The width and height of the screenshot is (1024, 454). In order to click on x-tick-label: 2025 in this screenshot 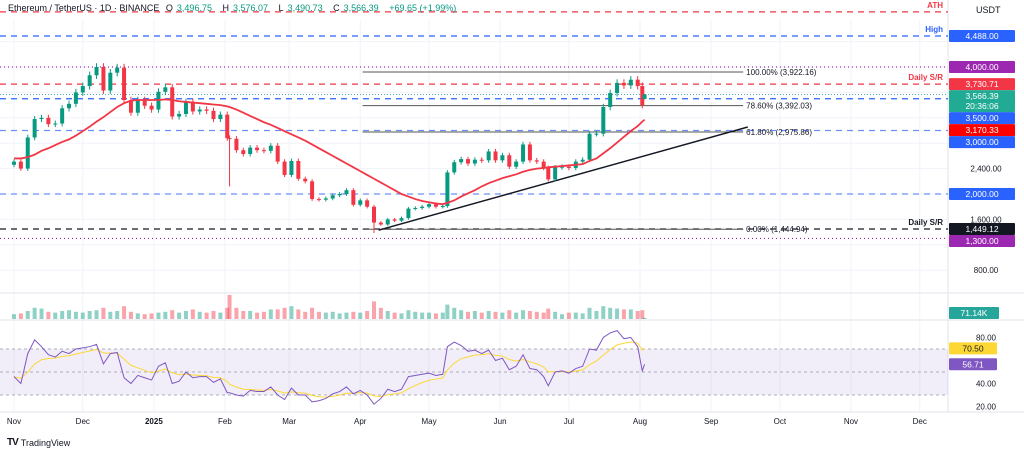, I will do `click(154, 421)`.